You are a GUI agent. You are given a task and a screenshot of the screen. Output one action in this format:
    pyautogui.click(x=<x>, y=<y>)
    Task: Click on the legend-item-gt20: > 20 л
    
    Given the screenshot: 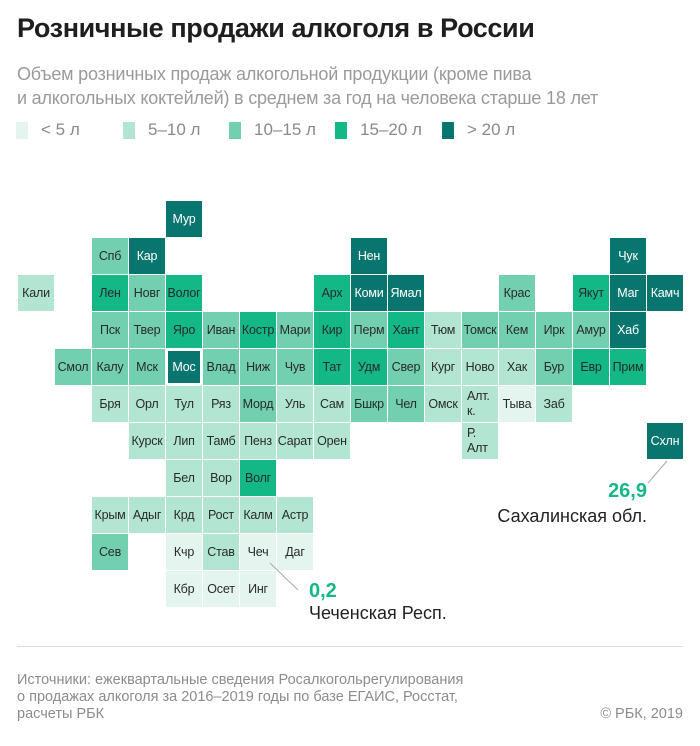 What is the action you would take?
    pyautogui.click(x=478, y=130)
    